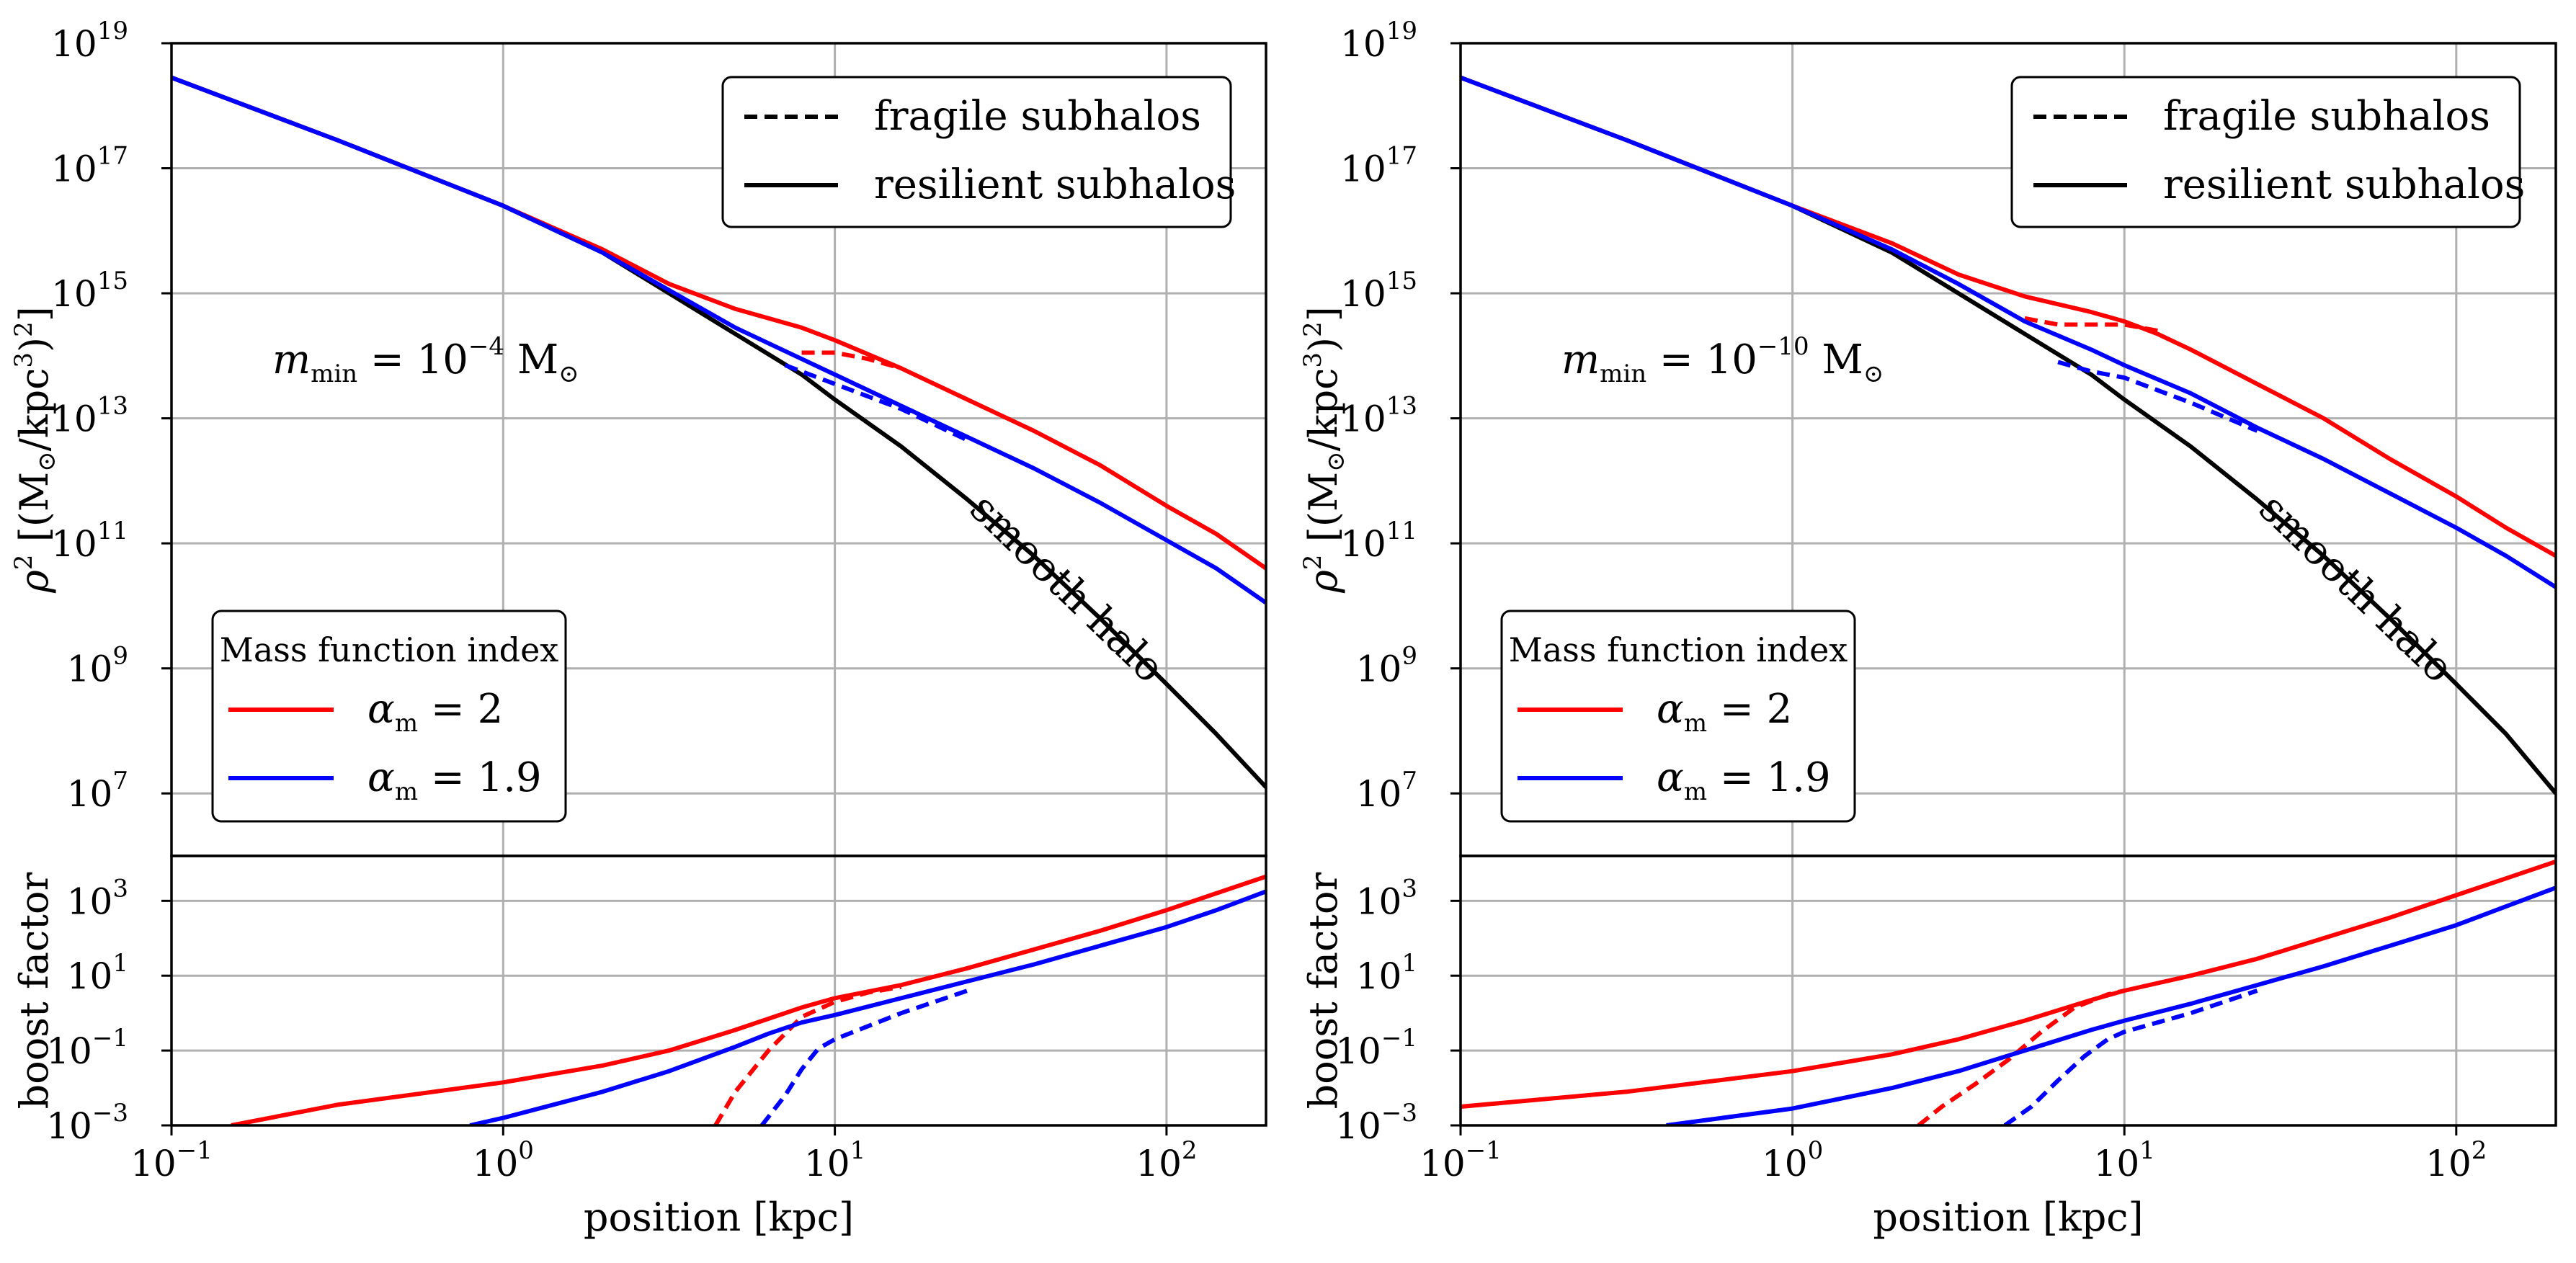 The width and height of the screenshot is (2576, 1263). Describe the element at coordinates (87, 1048) in the screenshot. I see `y-tick-label-bottom: 10⁻¹` at that location.